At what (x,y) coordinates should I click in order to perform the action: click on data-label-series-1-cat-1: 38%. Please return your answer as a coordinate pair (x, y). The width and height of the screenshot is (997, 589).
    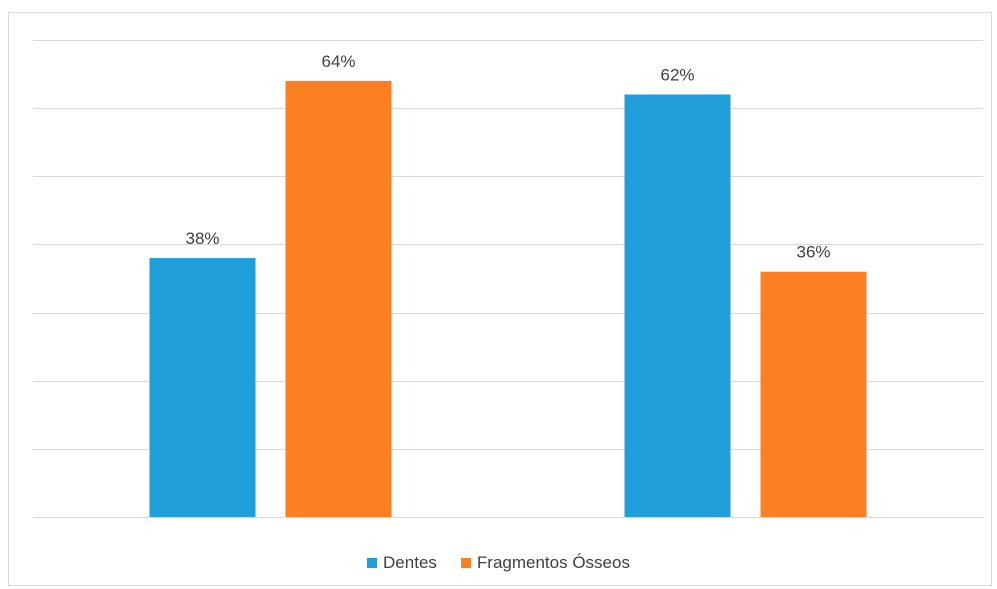
    Looking at the image, I should click on (202, 238).